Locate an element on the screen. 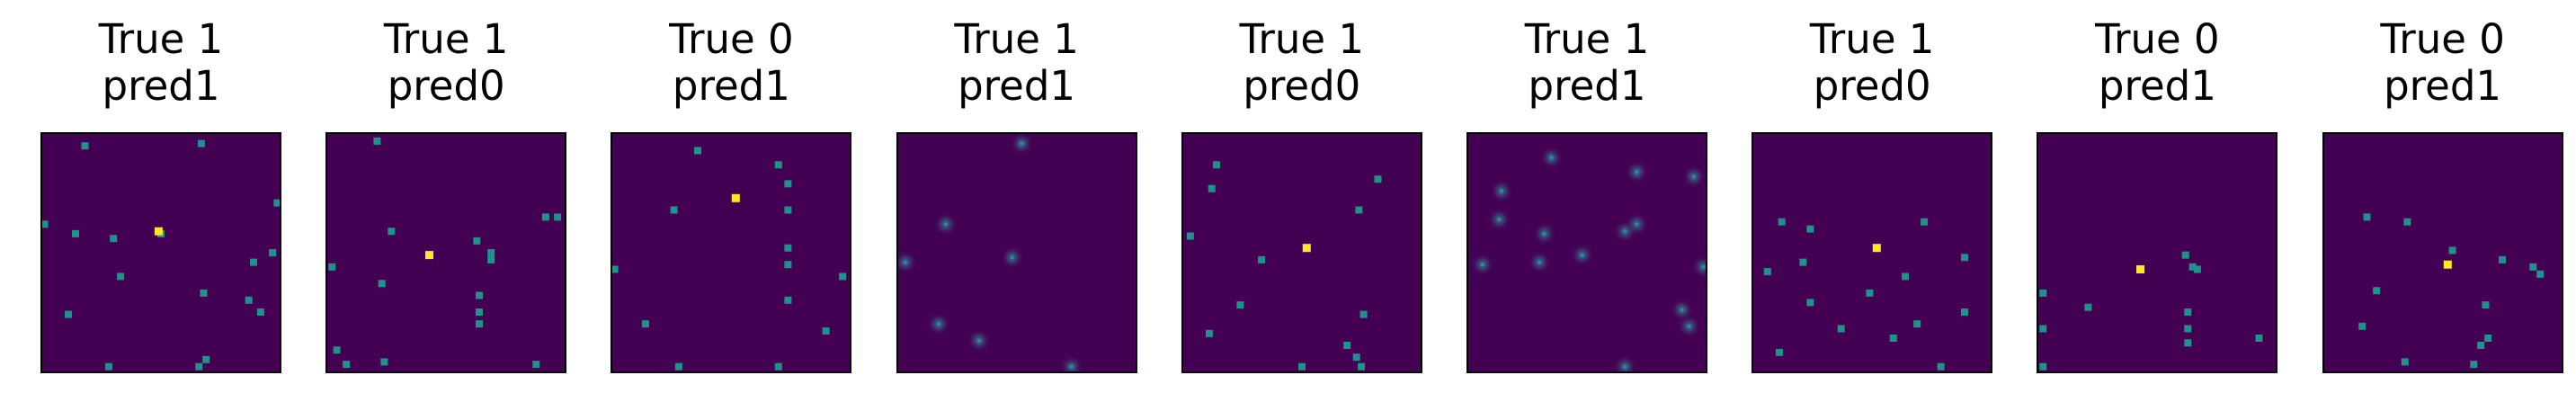 This screenshot has height=411, width=2576. image-panel-9: True 0 pred1 is located at coordinates (2442, 206).